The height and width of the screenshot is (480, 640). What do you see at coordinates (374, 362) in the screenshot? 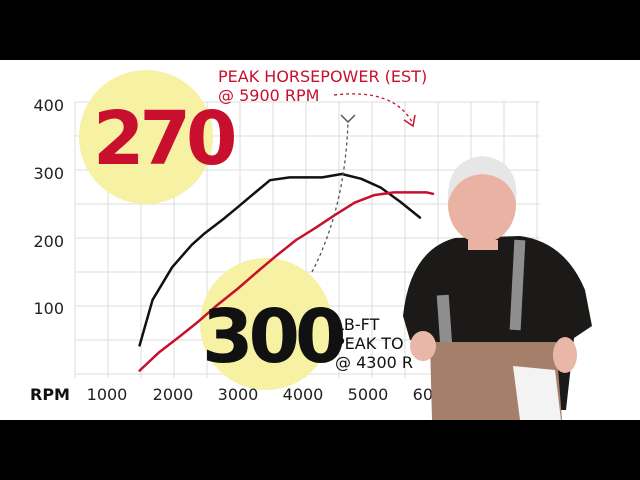
I see `tq-label-line3: @ 4300 R` at bounding box center [374, 362].